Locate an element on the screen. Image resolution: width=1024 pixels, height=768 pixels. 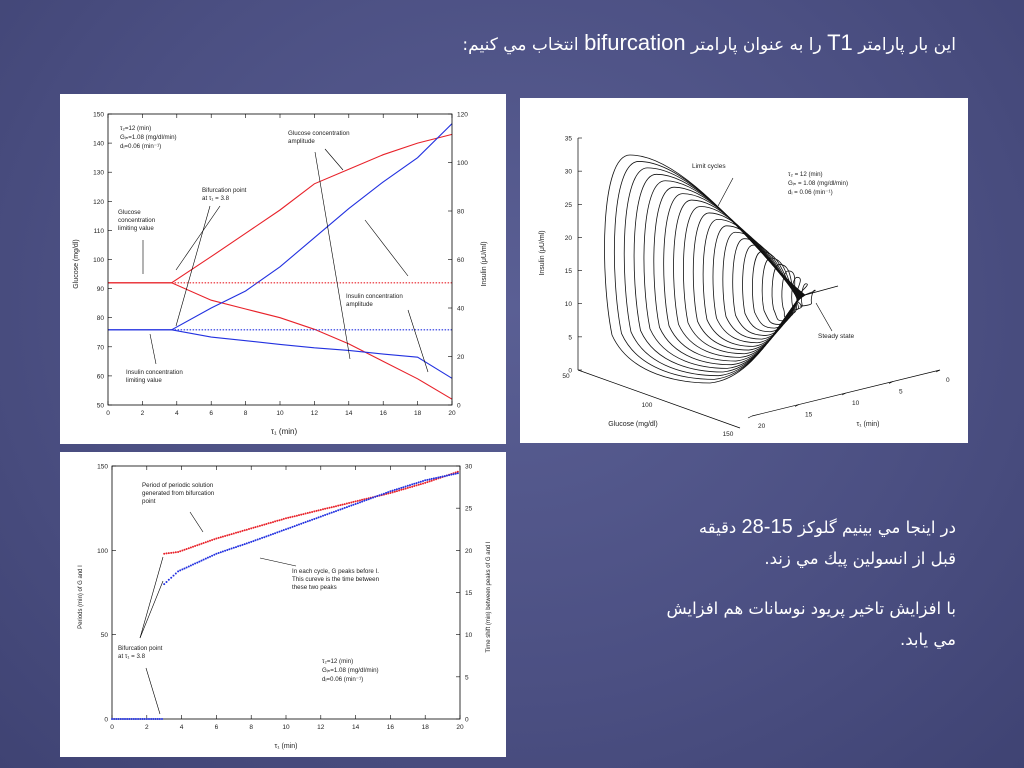
x-tick-label: 12 is located at coordinates (321, 727).